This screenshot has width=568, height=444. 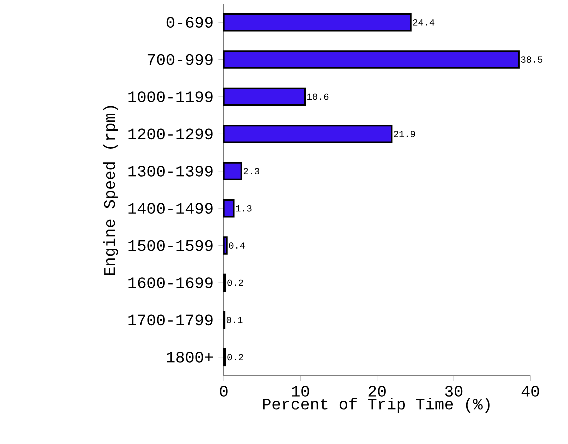 What do you see at coordinates (170, 171) in the screenshot?
I see `y-tick-label: 1300-1399` at bounding box center [170, 171].